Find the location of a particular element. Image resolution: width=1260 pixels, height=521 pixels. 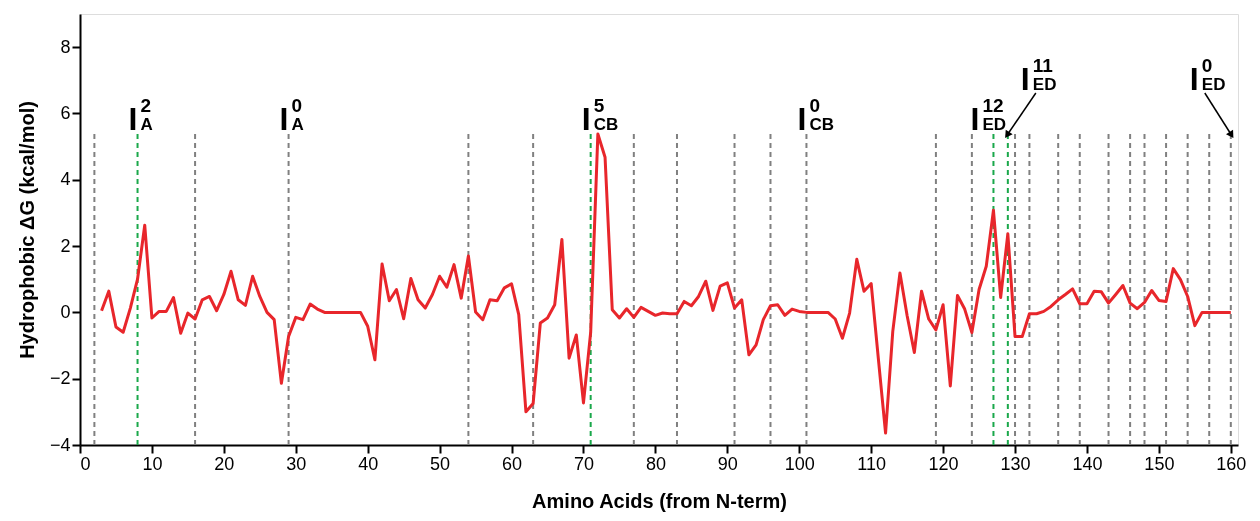

x-axis-title: Amino Acids (from N-term) is located at coordinates (659, 500).